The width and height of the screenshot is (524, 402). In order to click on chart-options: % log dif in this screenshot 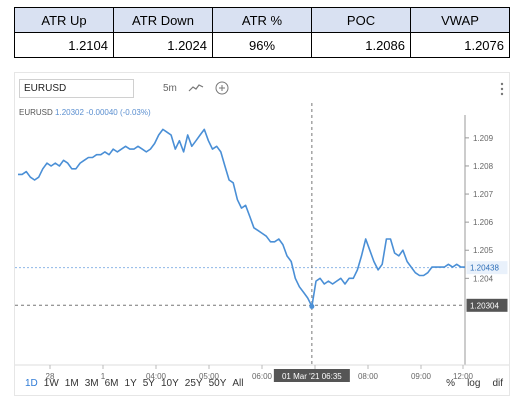, I will do `click(468, 383)`.